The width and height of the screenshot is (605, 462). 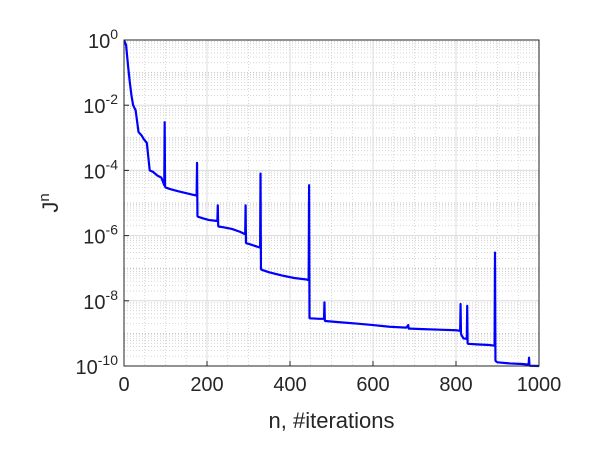 What do you see at coordinates (100, 300) in the screenshot?
I see `y-tick-label: 10⁻⁸` at bounding box center [100, 300].